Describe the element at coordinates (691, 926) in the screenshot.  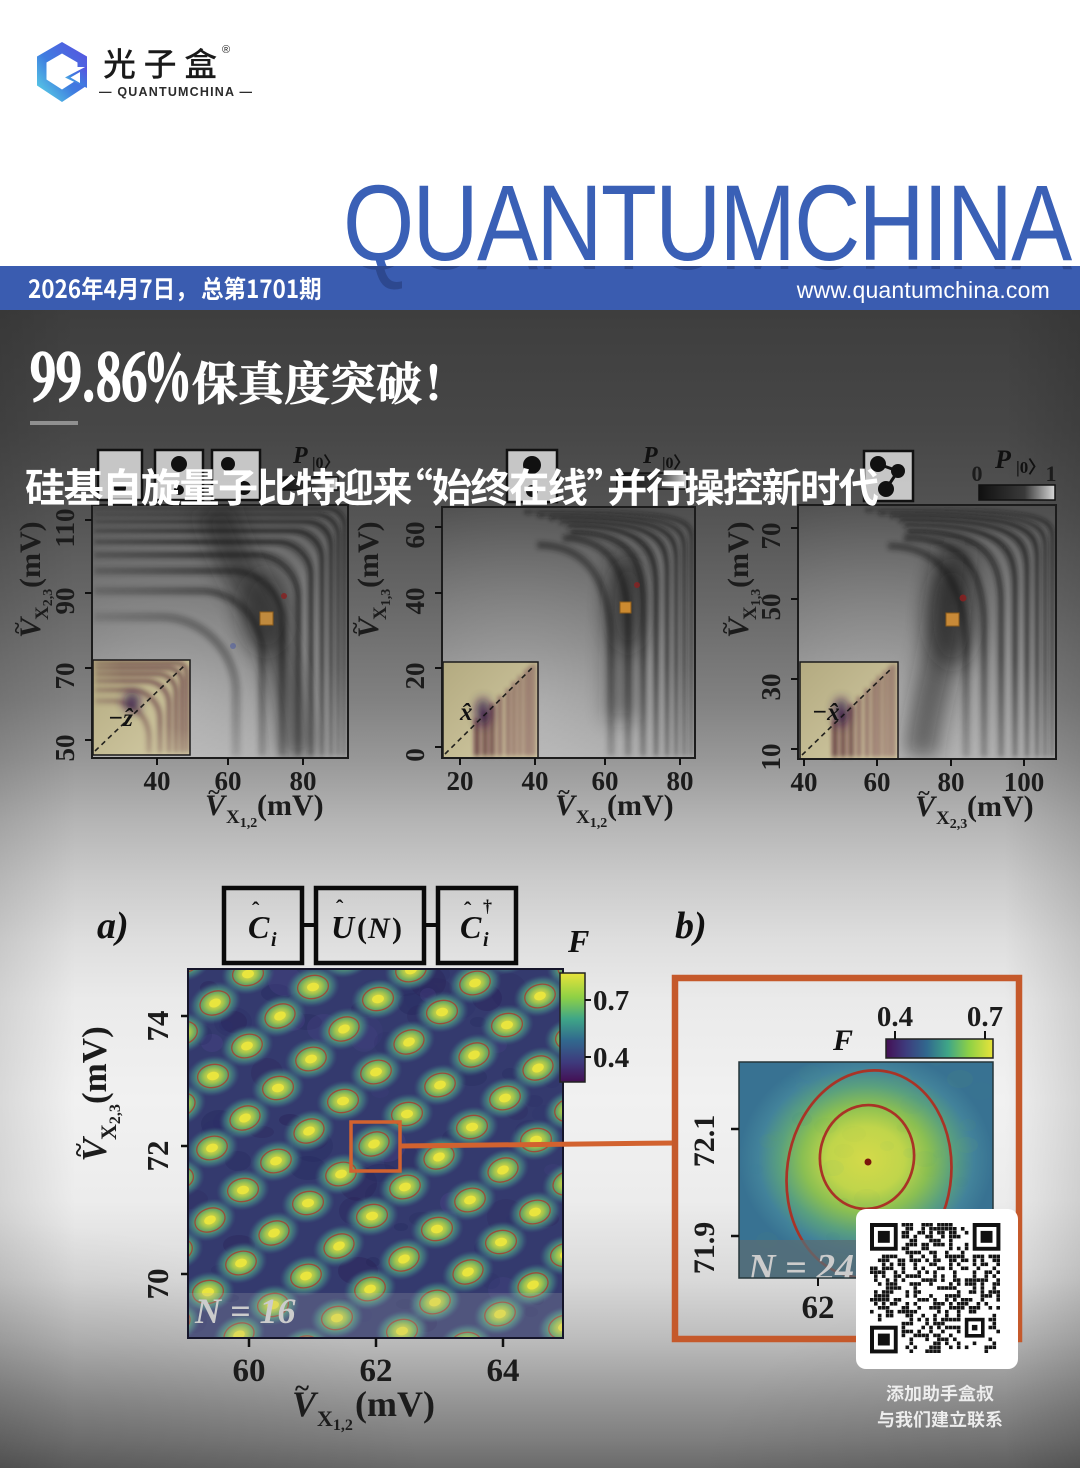
I see `svg-text: b)` at that location.